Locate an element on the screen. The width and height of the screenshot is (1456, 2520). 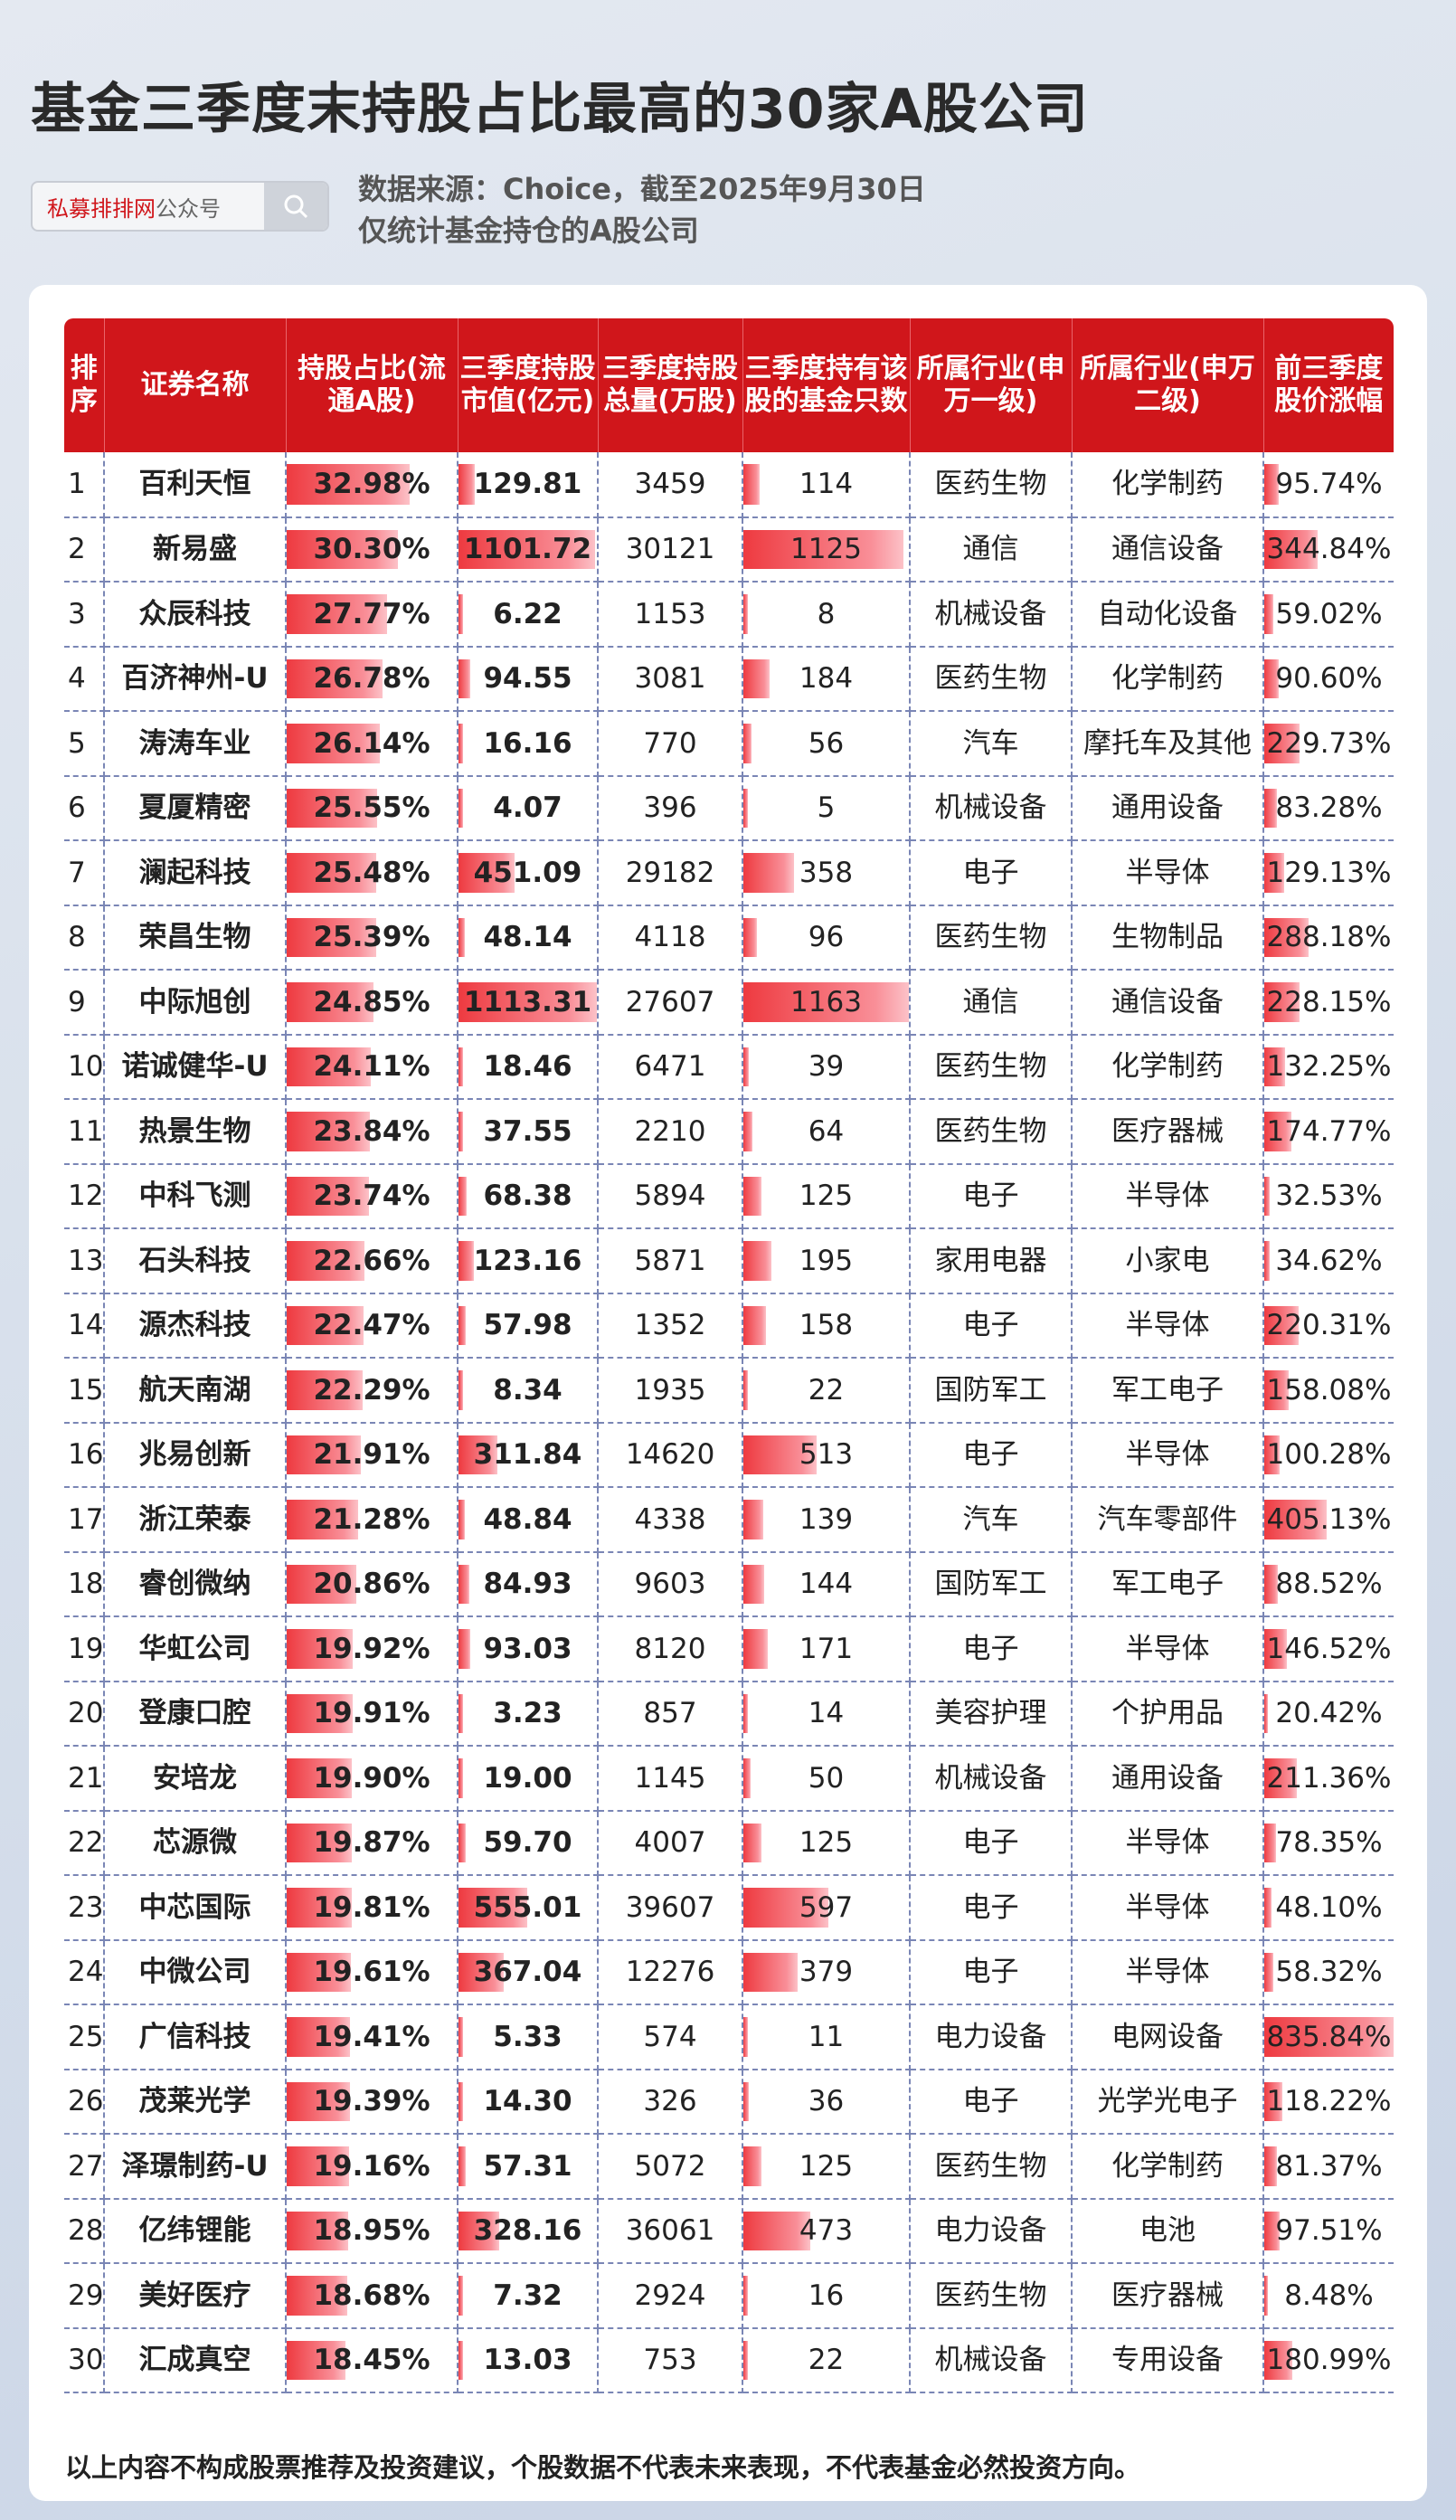
cell-security-name: 夏厦精密 is located at coordinates (196, 808).